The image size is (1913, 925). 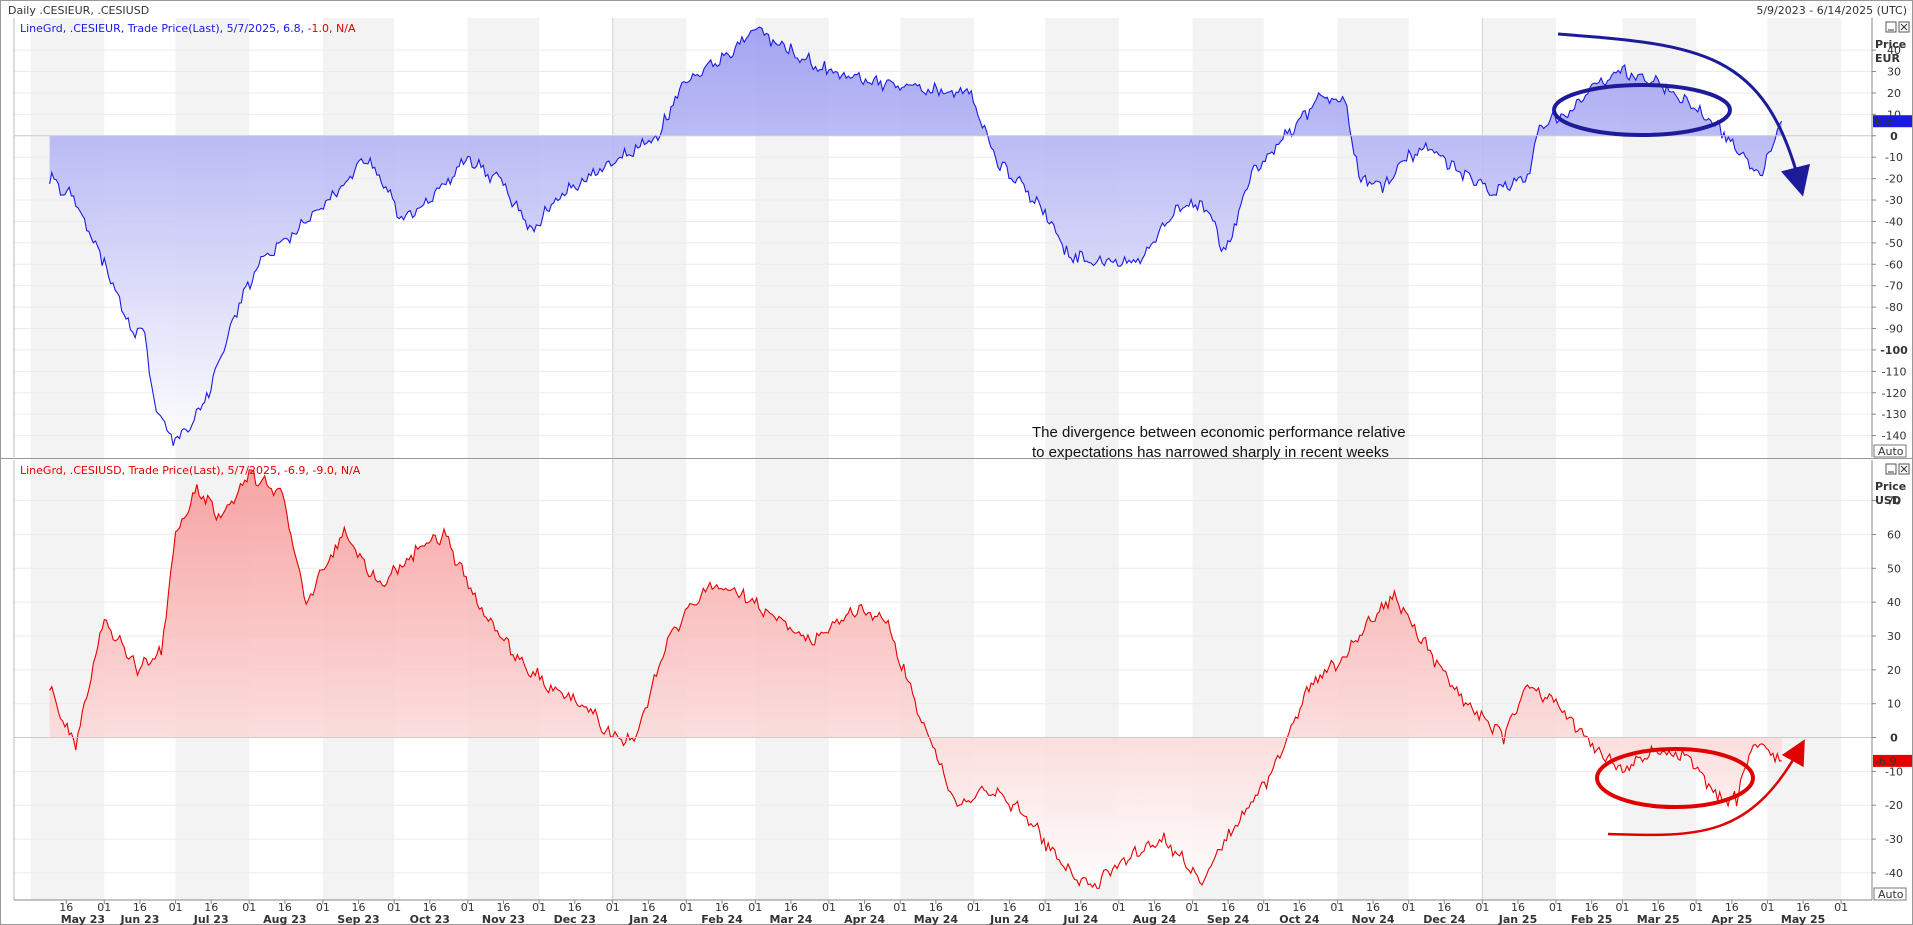 What do you see at coordinates (1894, 436) in the screenshot?
I see `y-tick-label: -140` at bounding box center [1894, 436].